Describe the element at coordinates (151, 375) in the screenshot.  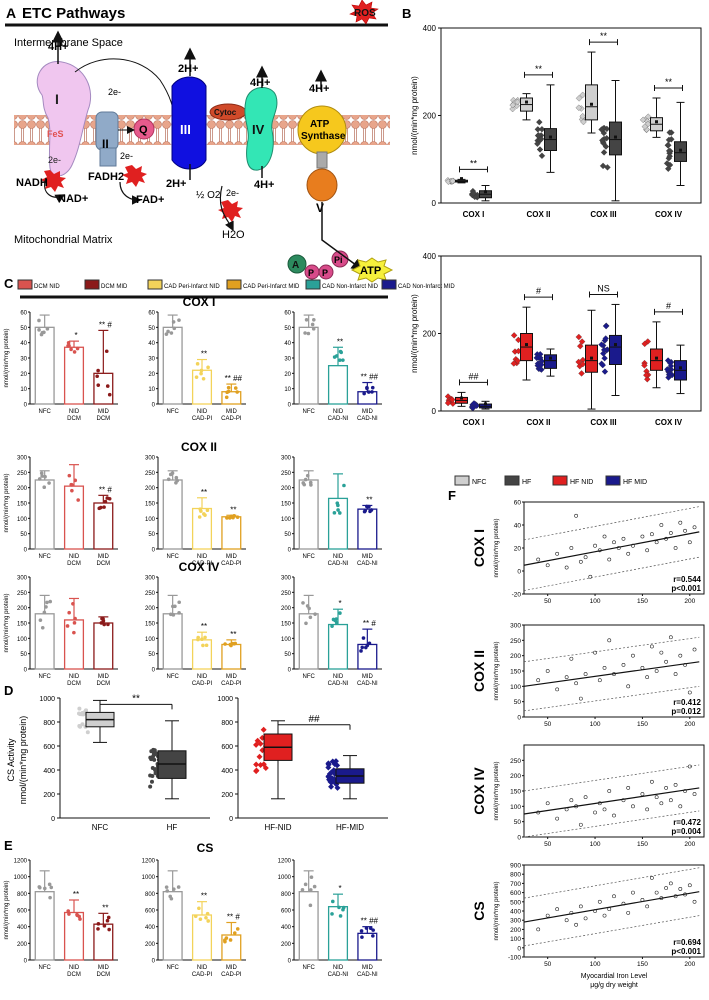
I see `bar-ytick-label: 20` at that location.